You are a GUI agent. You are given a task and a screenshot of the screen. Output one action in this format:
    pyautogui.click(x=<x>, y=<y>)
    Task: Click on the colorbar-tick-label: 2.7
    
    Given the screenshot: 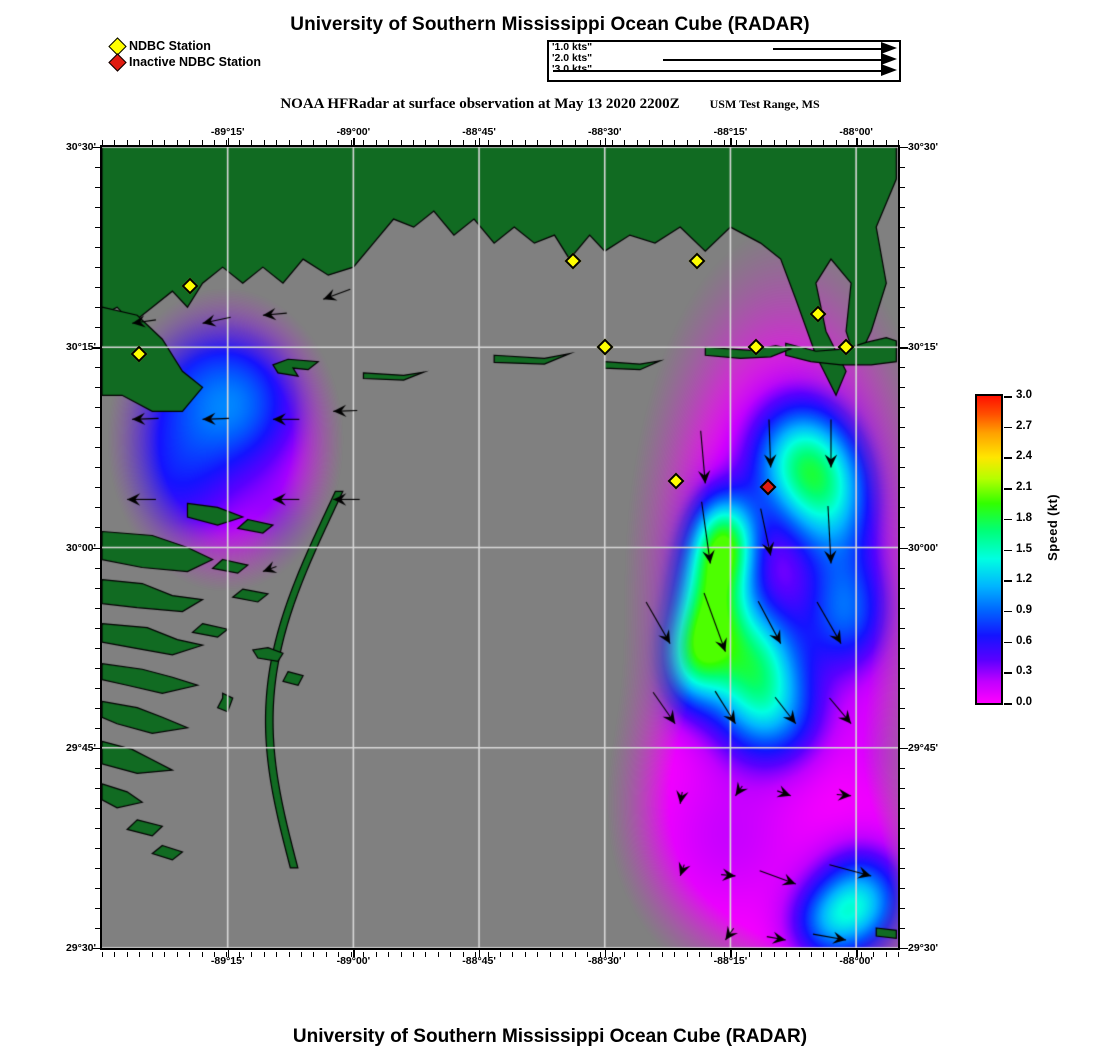 What is the action you would take?
    pyautogui.click(x=1024, y=425)
    